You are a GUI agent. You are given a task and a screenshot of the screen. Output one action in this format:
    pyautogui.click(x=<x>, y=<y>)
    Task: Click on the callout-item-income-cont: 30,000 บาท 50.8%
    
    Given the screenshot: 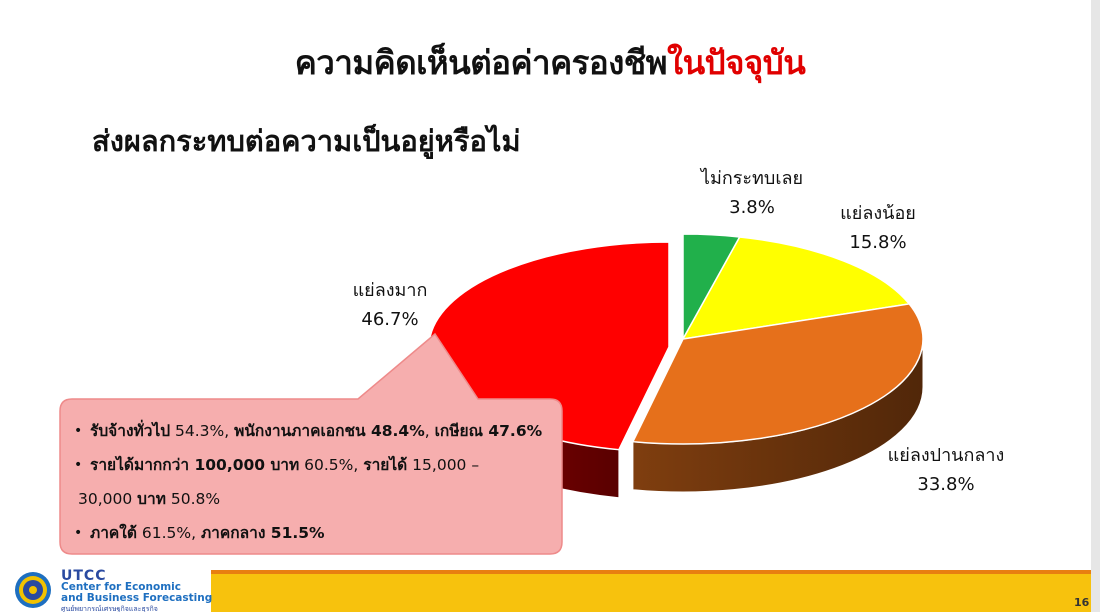 What is the action you would take?
    pyautogui.click(x=149, y=499)
    